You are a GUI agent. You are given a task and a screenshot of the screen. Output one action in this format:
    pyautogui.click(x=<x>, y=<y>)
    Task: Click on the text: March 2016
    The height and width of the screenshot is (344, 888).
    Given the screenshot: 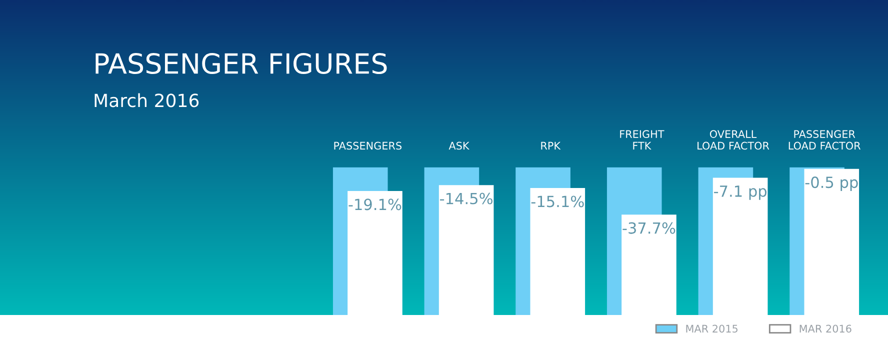 What is the action you would take?
    pyautogui.click(x=146, y=100)
    